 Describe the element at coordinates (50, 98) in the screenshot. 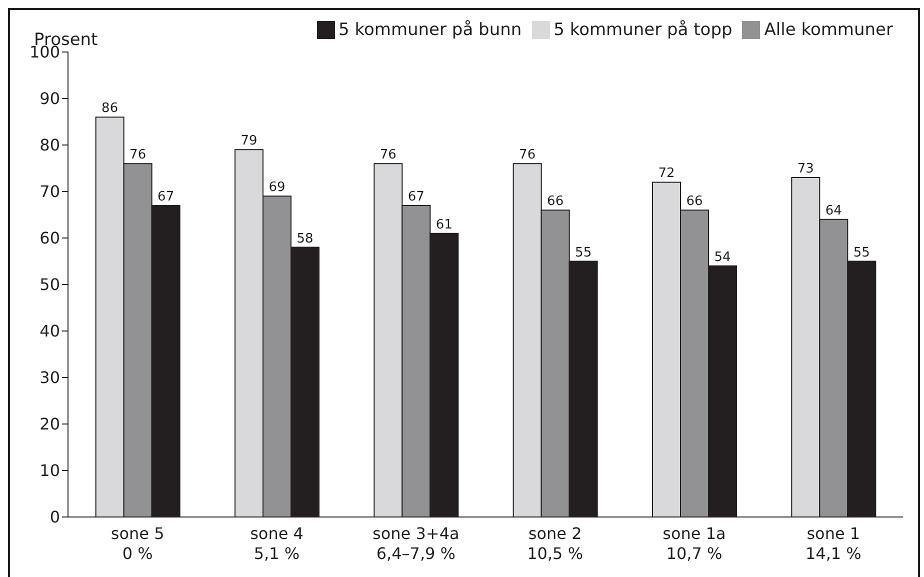

I see `y-tick-label: 90` at that location.